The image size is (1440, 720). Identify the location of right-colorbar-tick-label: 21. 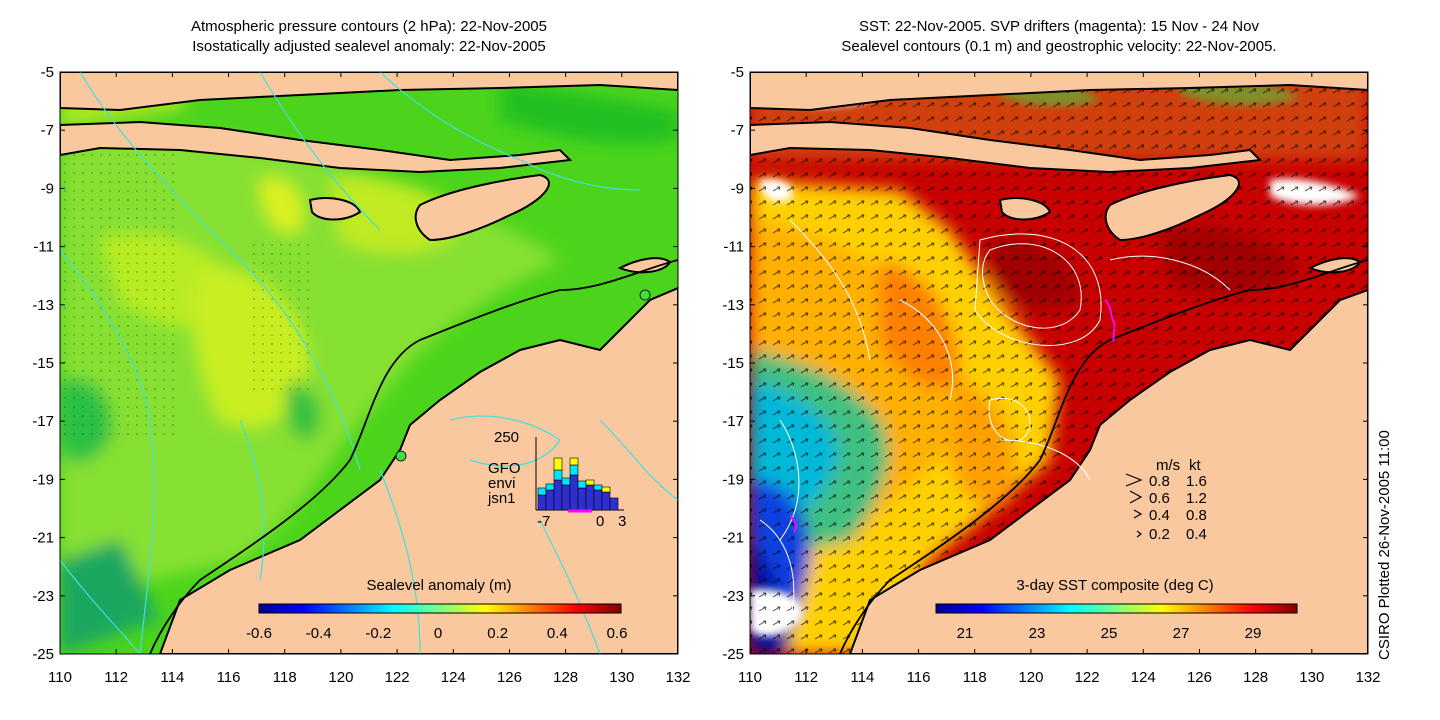
(965, 633).